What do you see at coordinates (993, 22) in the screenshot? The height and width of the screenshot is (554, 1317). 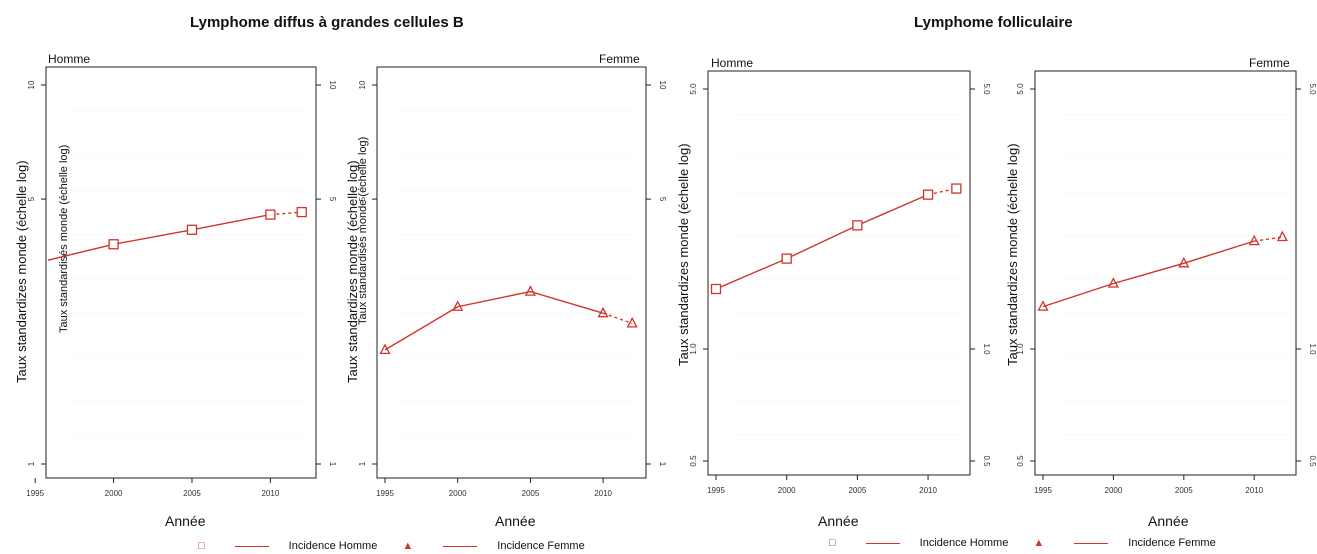 I see `group-title-follicular: Lymphome folliculaire` at bounding box center [993, 22].